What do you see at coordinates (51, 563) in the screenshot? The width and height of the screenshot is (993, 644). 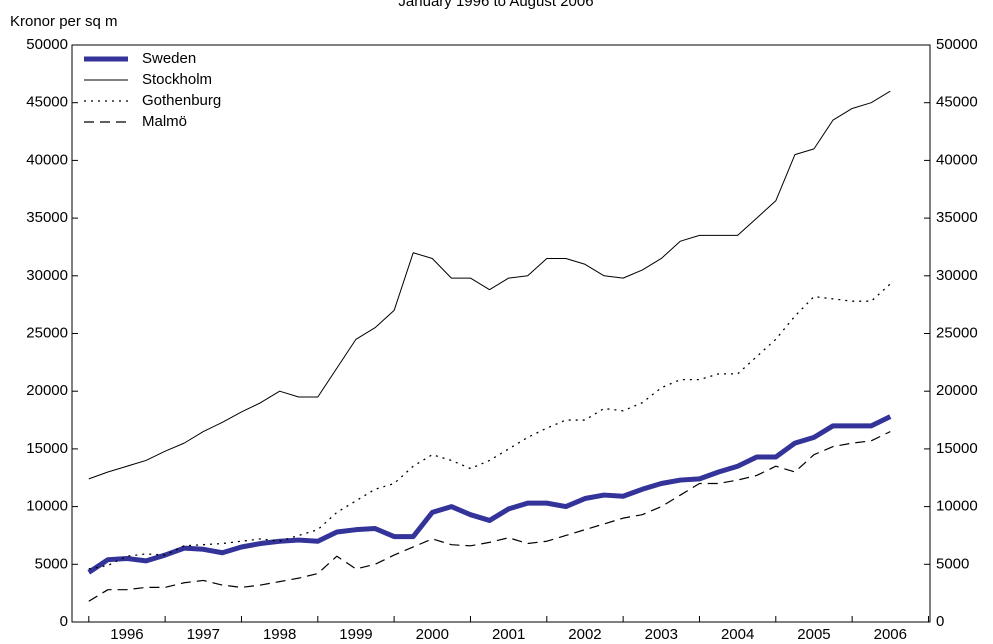 I see `y-tick-label: 5000` at bounding box center [51, 563].